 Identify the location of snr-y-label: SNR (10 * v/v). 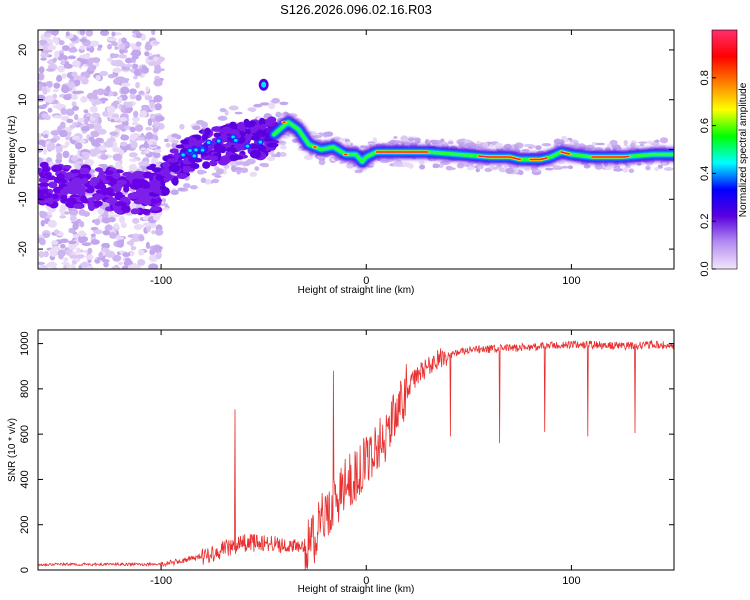
(12, 450).